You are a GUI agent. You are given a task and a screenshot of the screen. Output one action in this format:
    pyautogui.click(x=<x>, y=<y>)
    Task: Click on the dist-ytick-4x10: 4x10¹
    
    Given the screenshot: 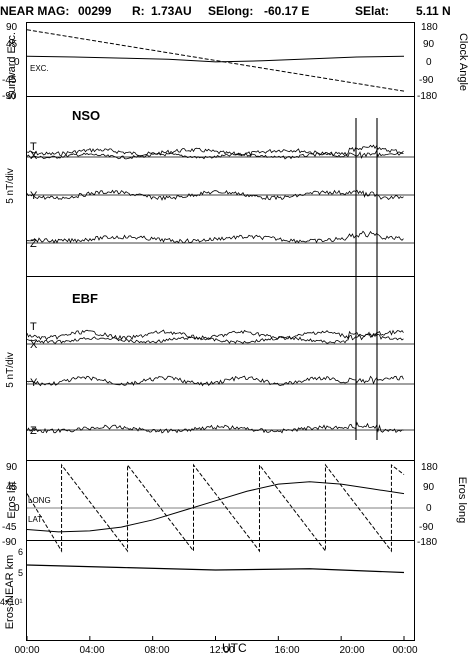 What is the action you would take?
    pyautogui.click(x=11, y=602)
    